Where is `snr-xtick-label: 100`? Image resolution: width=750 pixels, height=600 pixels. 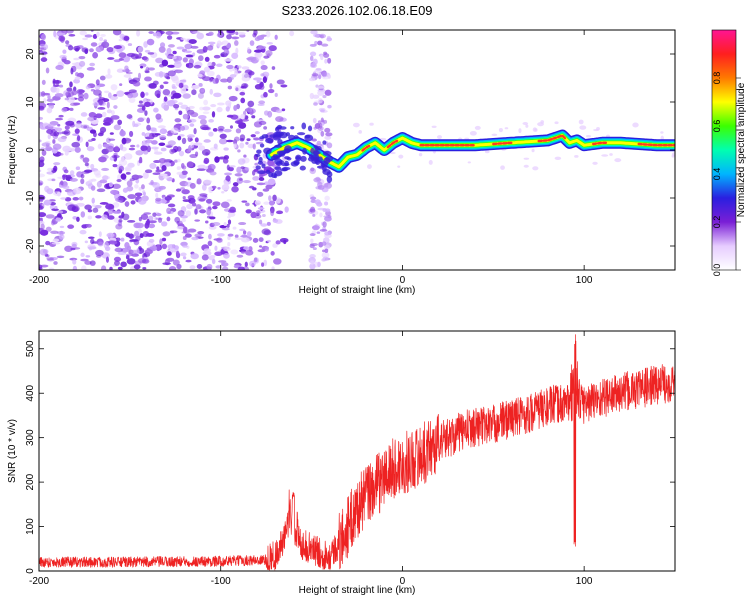 snr-xtick-label: 100 is located at coordinates (584, 581).